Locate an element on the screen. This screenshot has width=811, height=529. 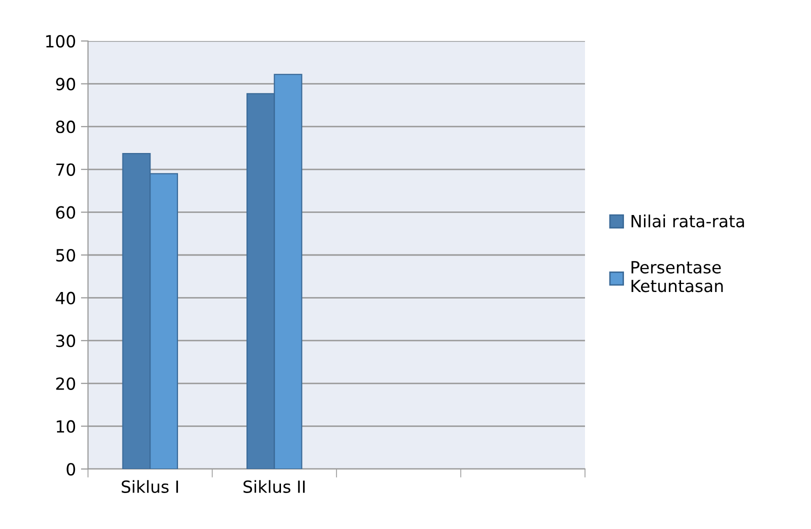
y-tick-label: 20 is located at coordinates (66, 383).